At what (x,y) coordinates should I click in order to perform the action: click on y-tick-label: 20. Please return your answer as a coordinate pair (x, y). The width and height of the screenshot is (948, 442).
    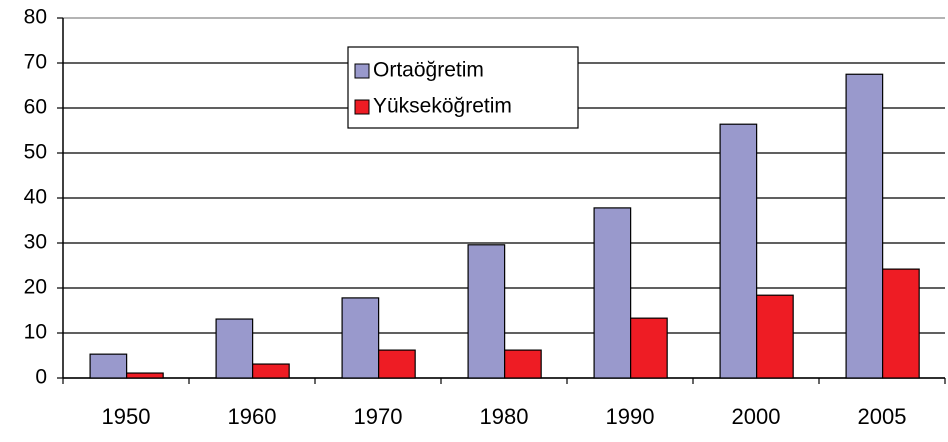
    Looking at the image, I should click on (35, 287).